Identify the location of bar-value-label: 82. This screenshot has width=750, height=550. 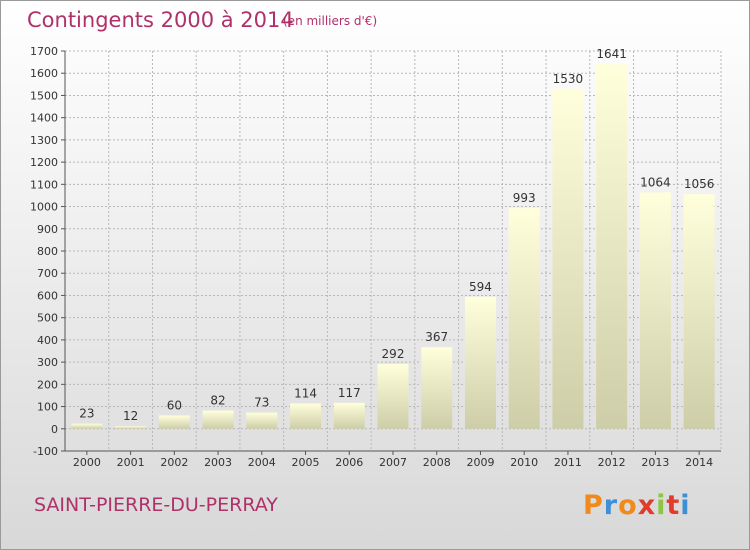
(217, 401).